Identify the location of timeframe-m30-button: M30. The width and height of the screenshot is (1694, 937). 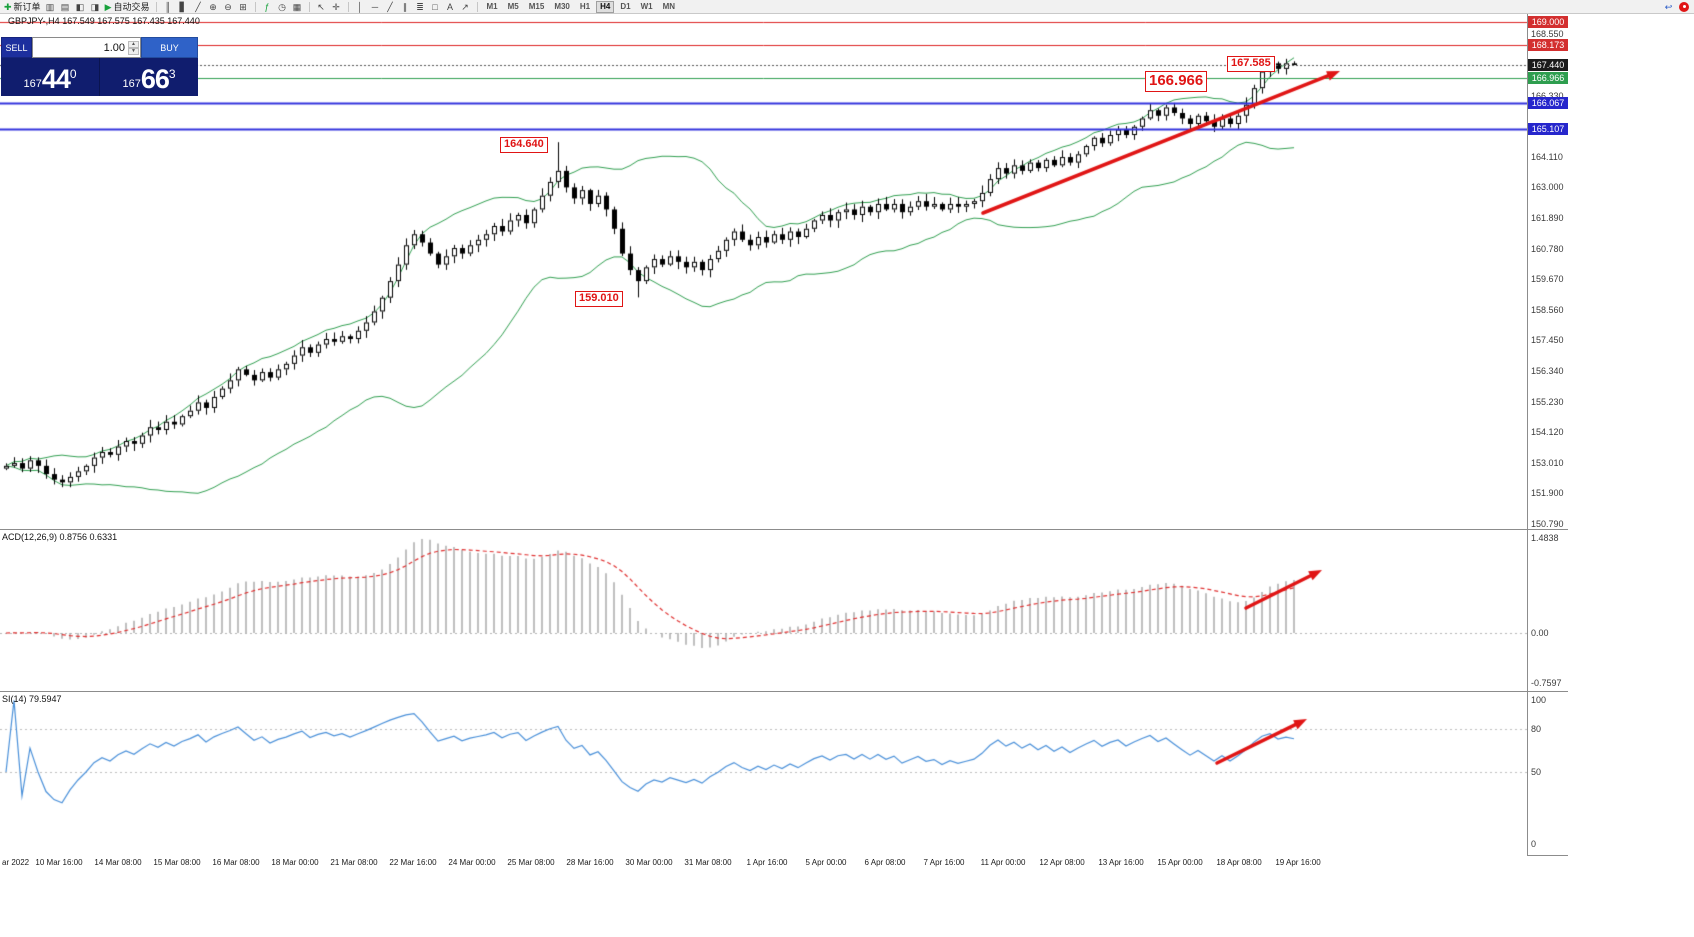
(562, 7).